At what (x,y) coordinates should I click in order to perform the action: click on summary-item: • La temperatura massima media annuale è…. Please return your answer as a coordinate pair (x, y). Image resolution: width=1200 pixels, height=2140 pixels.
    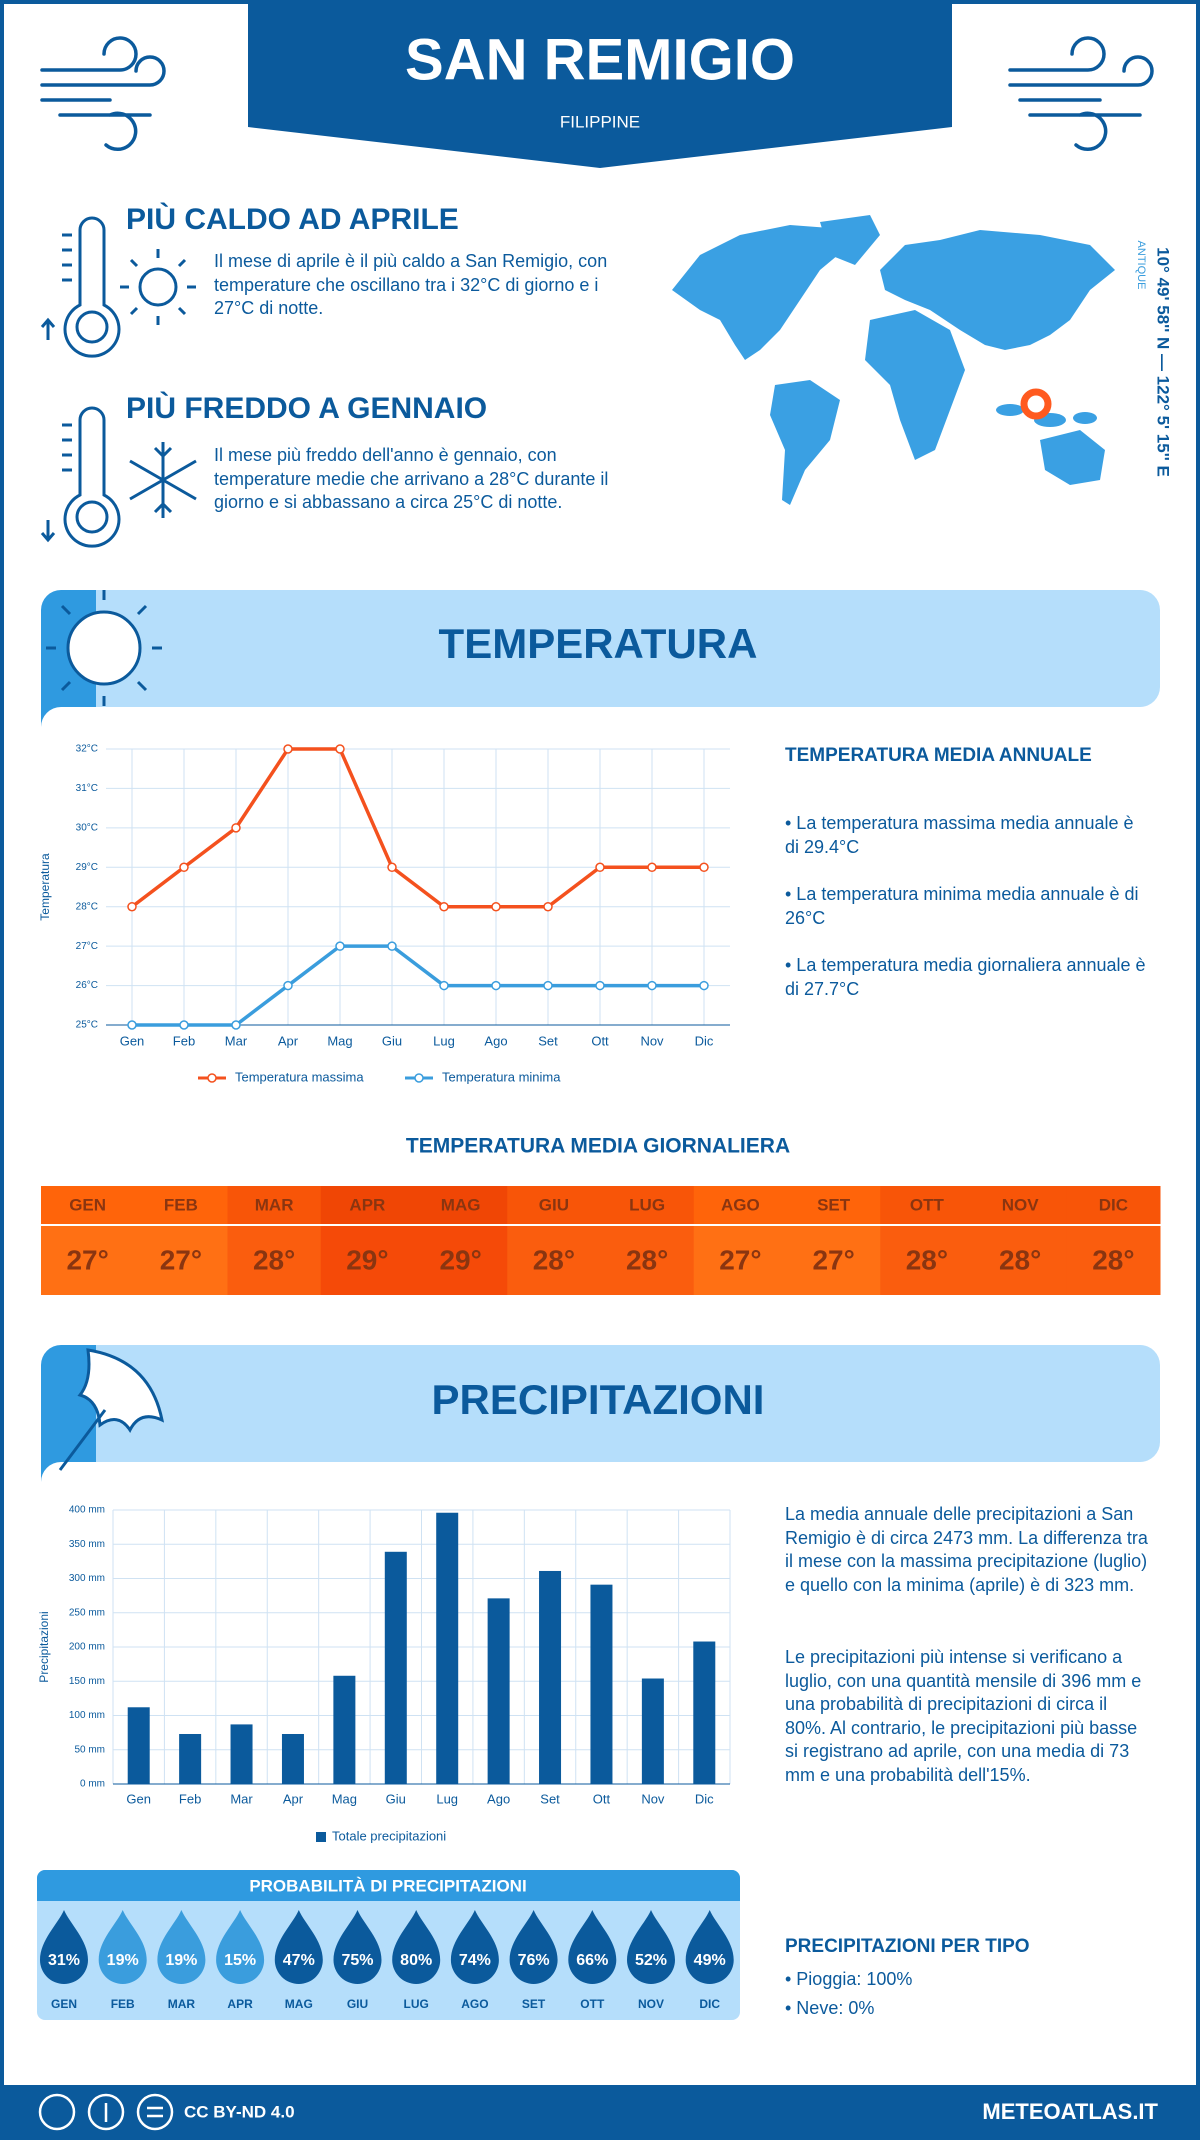
    Looking at the image, I should click on (959, 835).